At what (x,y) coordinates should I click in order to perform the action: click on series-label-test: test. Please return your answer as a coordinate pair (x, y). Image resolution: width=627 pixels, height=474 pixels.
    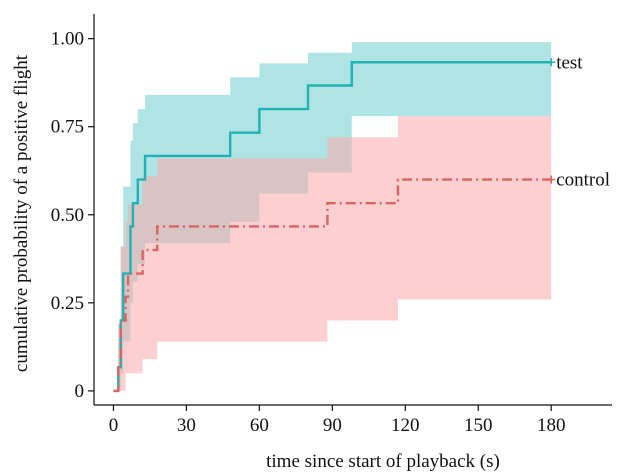
    Looking at the image, I should click on (569, 62).